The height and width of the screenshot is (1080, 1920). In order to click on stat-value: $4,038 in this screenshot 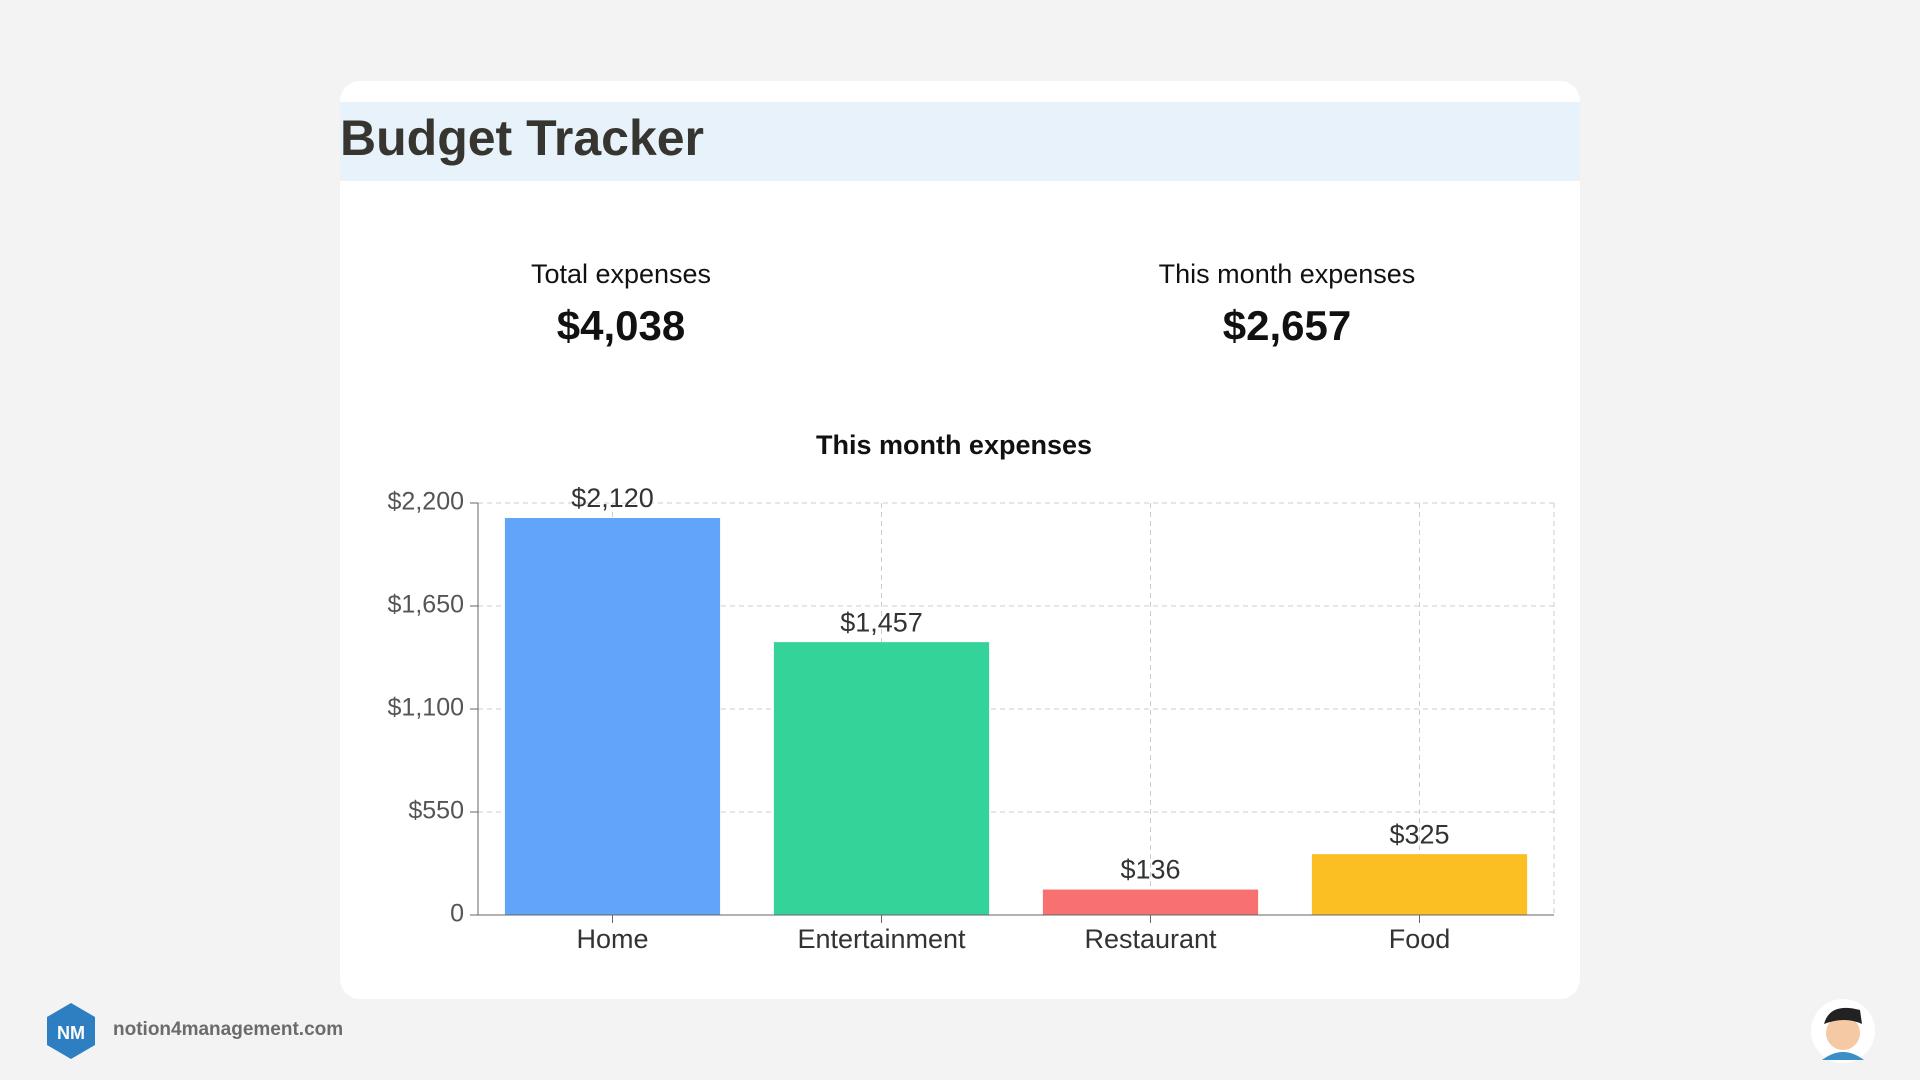, I will do `click(621, 325)`.